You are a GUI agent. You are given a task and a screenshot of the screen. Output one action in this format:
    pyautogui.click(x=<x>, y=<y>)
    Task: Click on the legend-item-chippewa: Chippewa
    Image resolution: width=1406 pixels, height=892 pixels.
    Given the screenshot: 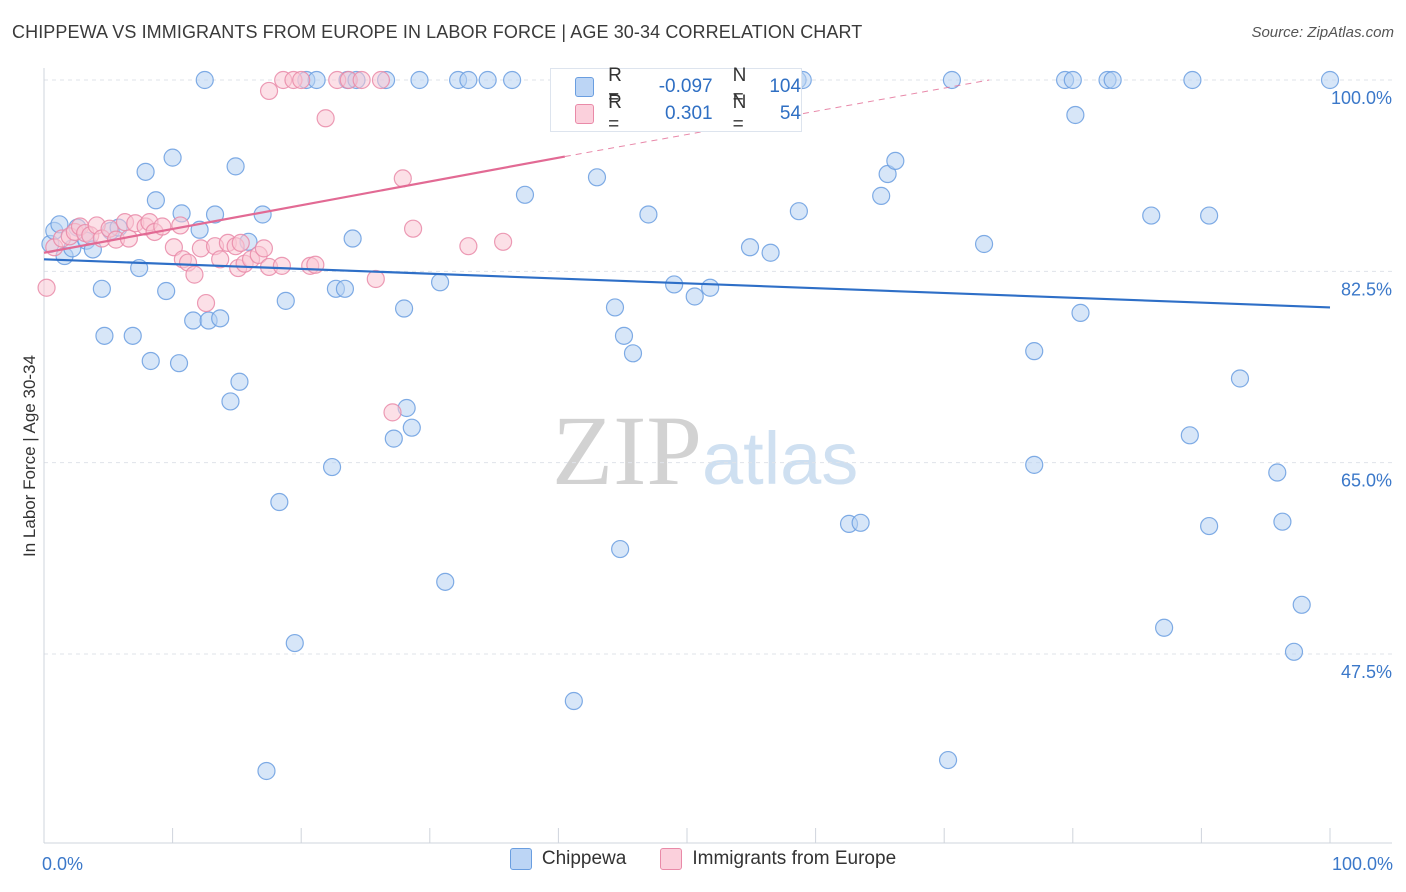 What is the action you would take?
    pyautogui.click(x=568, y=859)
    